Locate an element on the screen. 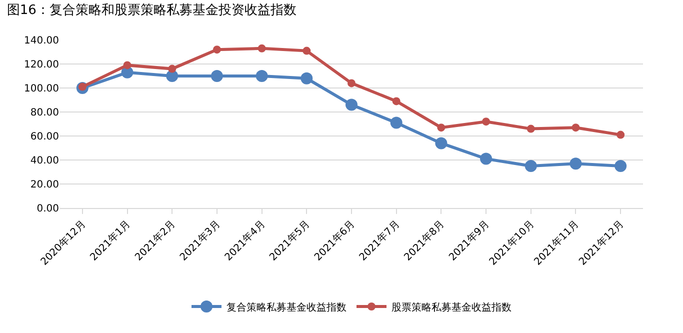  y-tick-label: 40.00 is located at coordinates (44, 161).